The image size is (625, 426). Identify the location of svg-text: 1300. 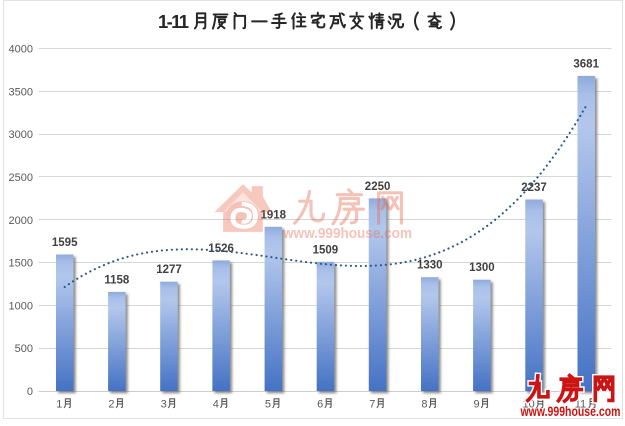
(482, 268).